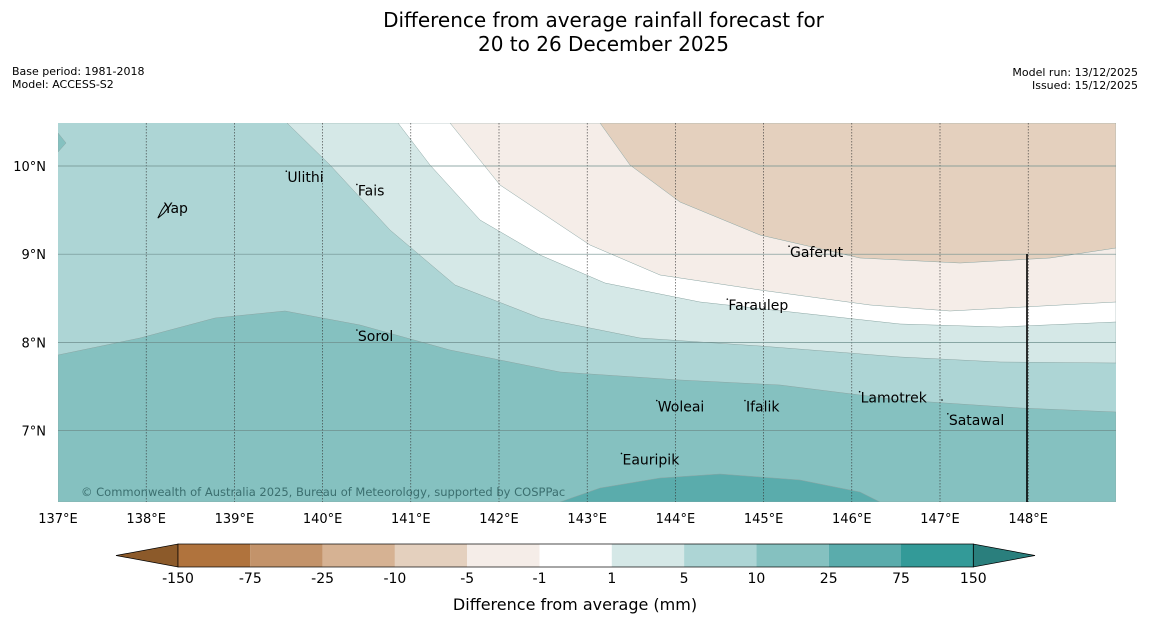 This screenshot has width=1150, height=644. Describe the element at coordinates (684, 579) in the screenshot. I see `colorbar-tick-label: 5` at that location.